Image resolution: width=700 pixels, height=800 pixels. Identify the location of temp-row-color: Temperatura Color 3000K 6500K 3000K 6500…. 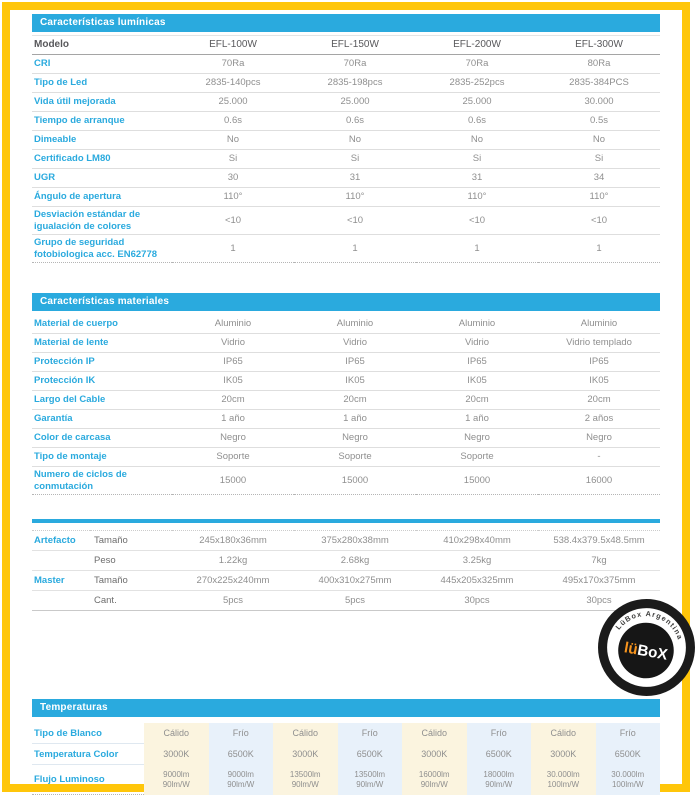
(346, 754).